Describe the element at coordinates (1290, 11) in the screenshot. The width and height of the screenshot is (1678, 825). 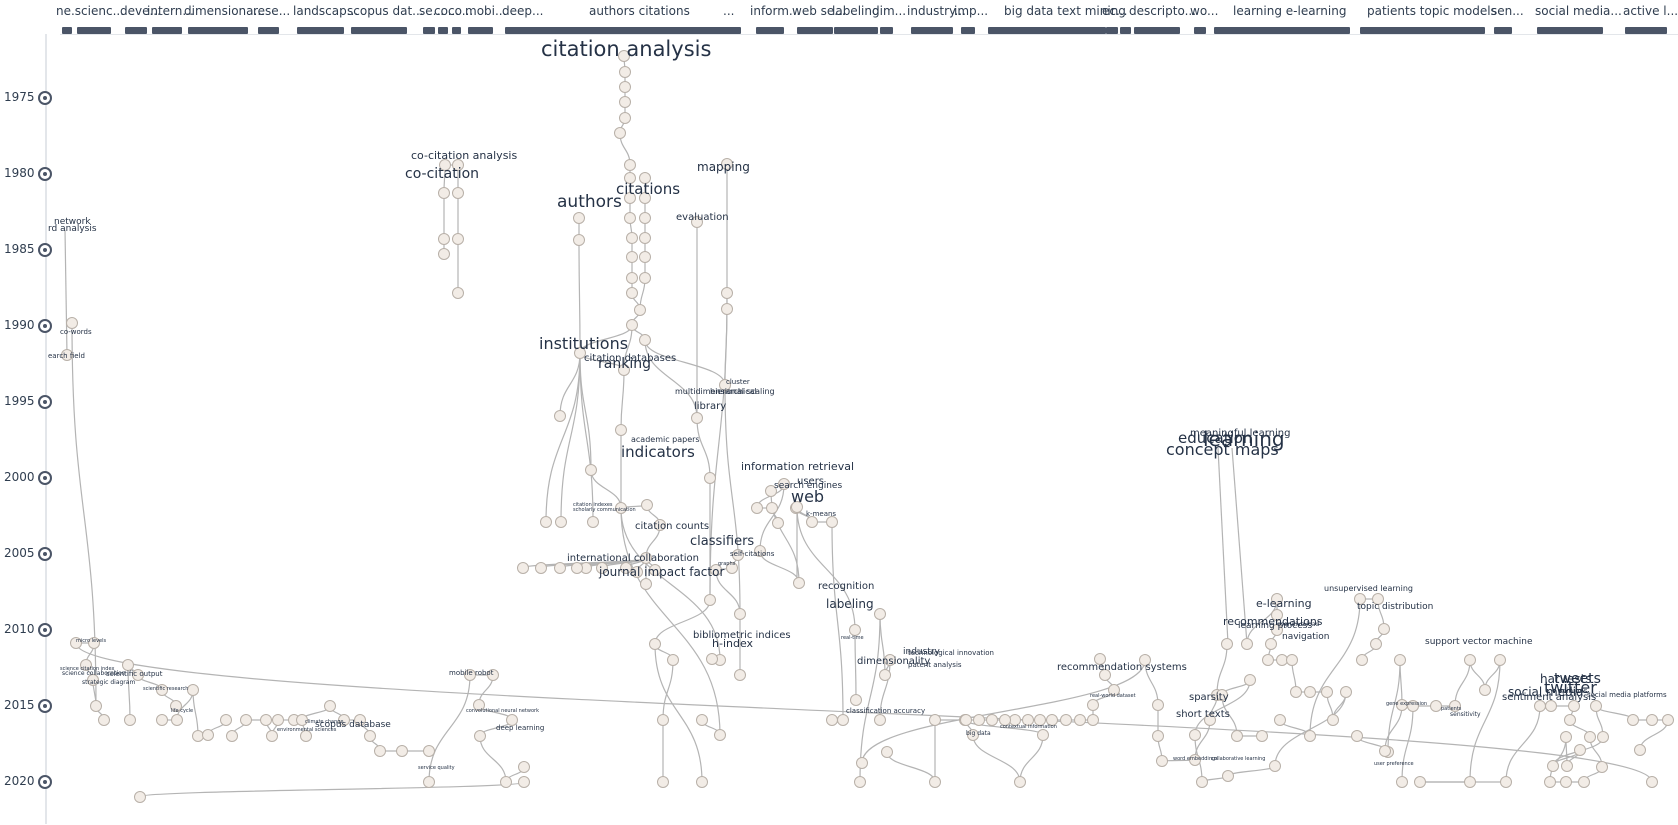
I see `topic-label: learning e-learning` at that location.